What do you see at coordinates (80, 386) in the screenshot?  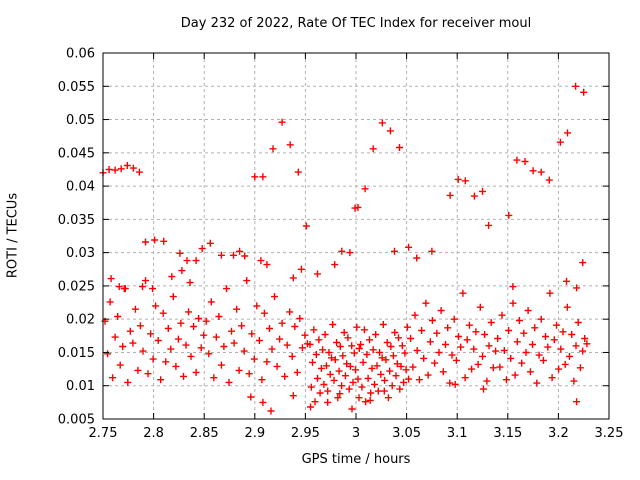 I see `y-tick-label: 0.01` at bounding box center [80, 386].